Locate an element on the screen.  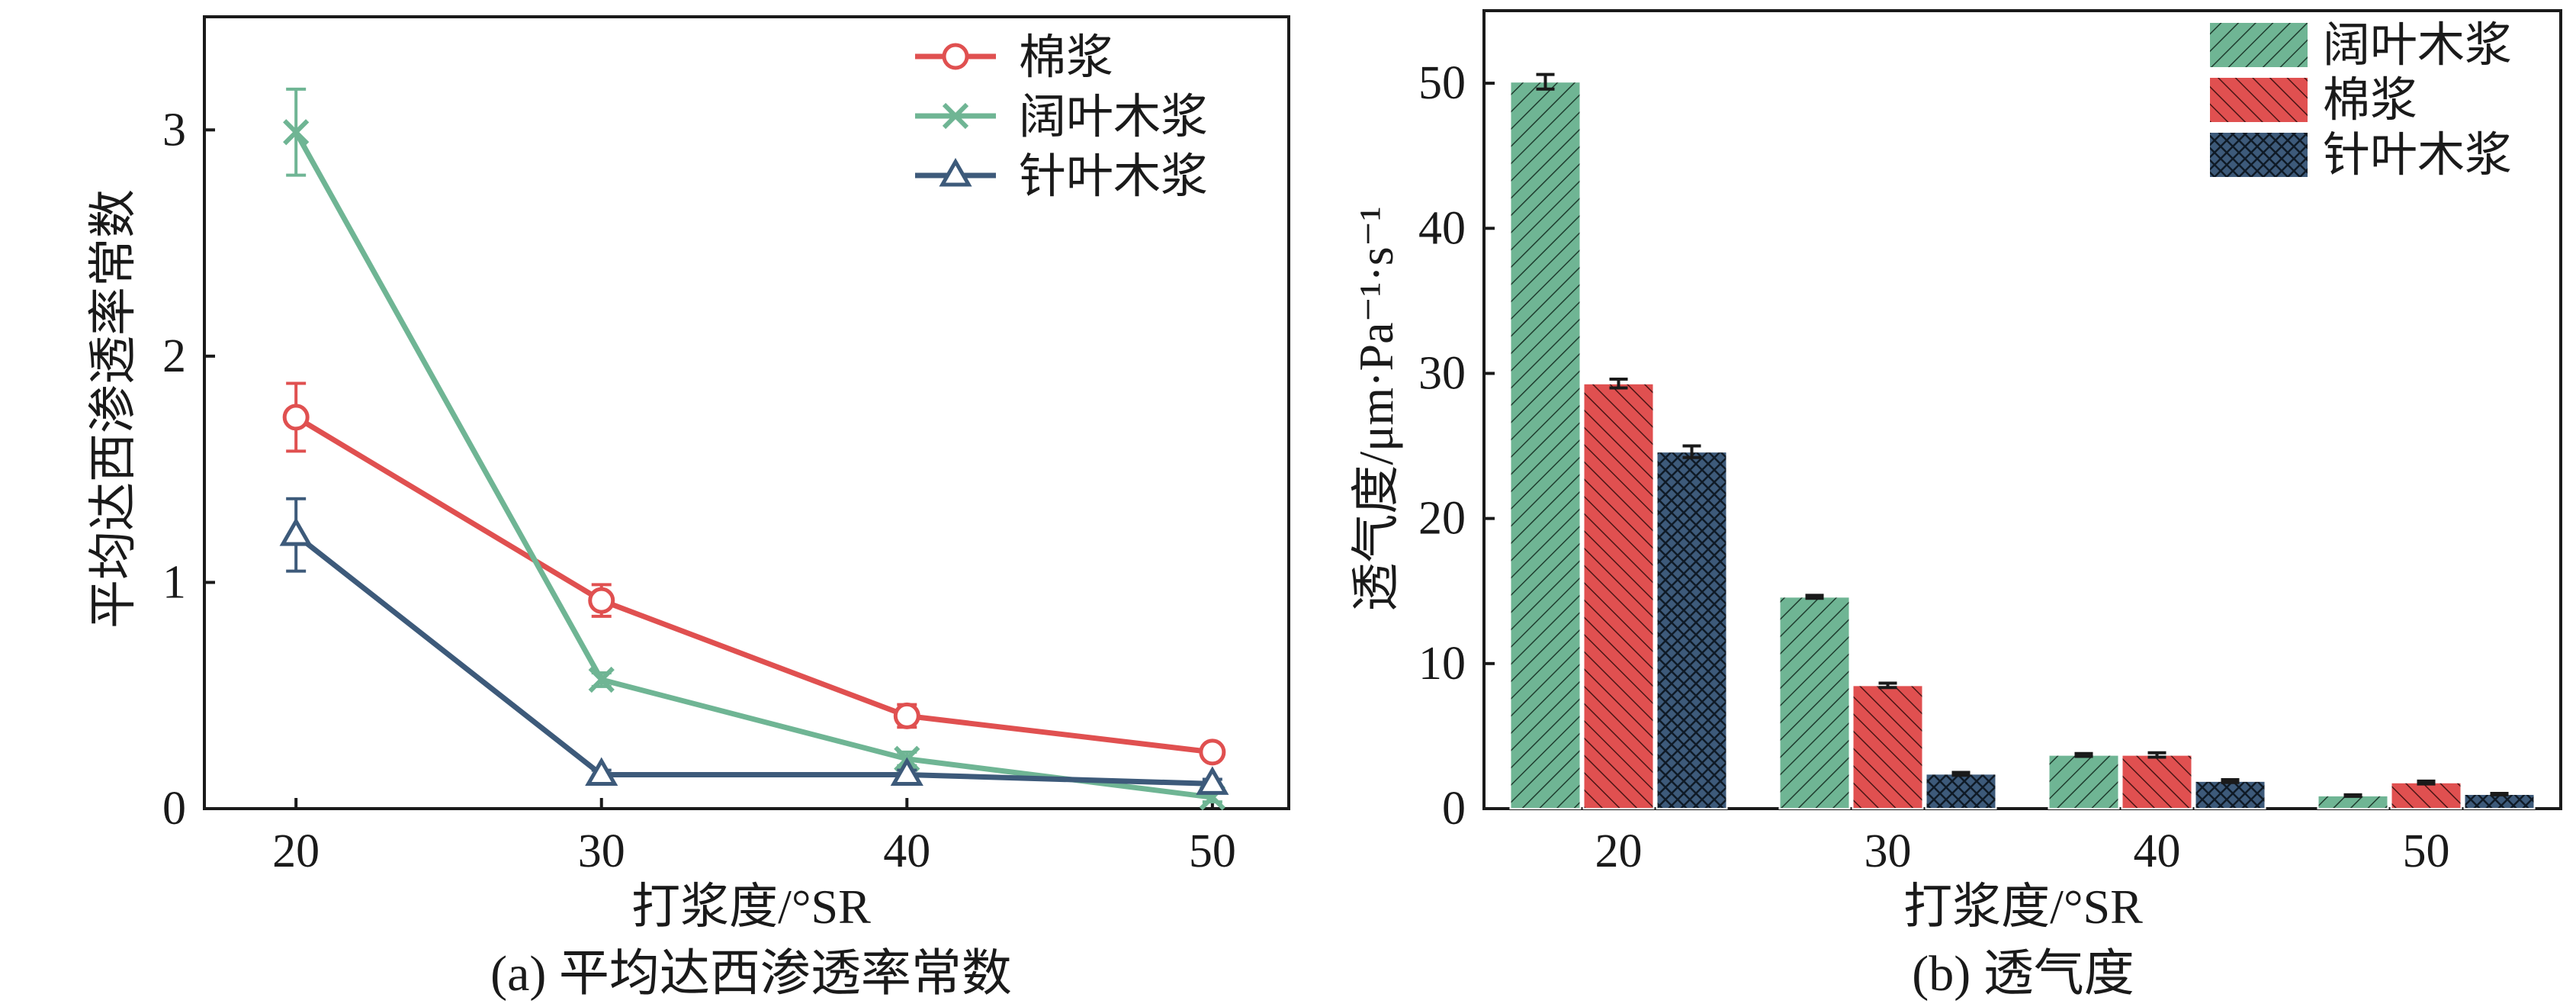
line-chart-x-tick-label: 50 is located at coordinates (1212, 851).